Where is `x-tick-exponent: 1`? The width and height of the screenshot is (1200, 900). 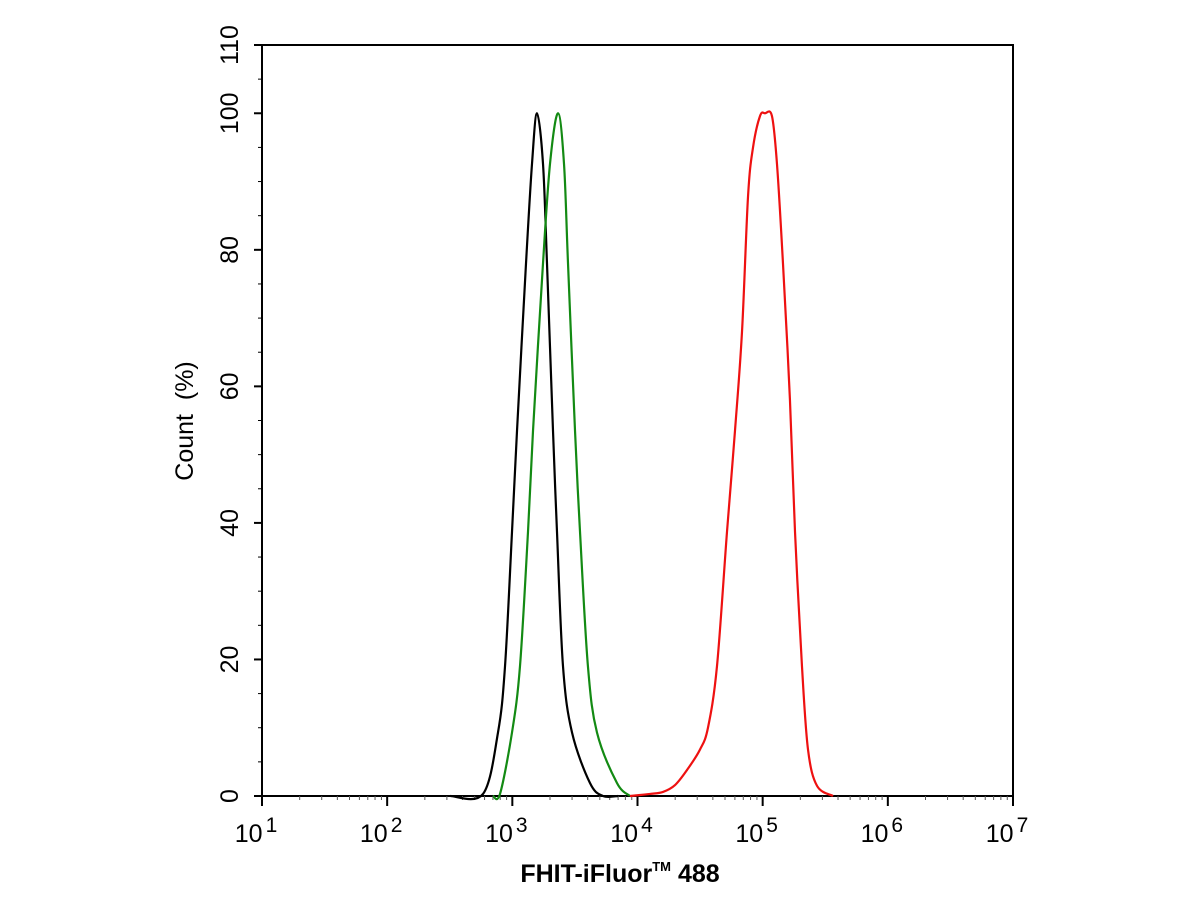 x-tick-exponent: 1 is located at coordinates (272, 825).